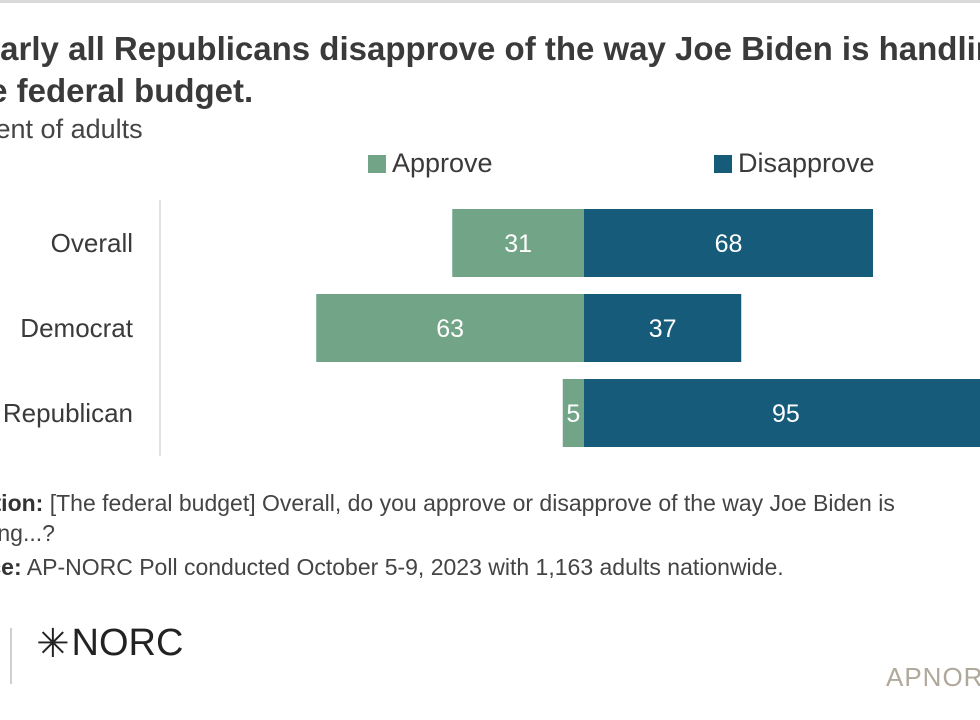 The height and width of the screenshot is (720, 980). Describe the element at coordinates (723, 163) in the screenshot. I see `legend-swatch-disapprove` at that location.